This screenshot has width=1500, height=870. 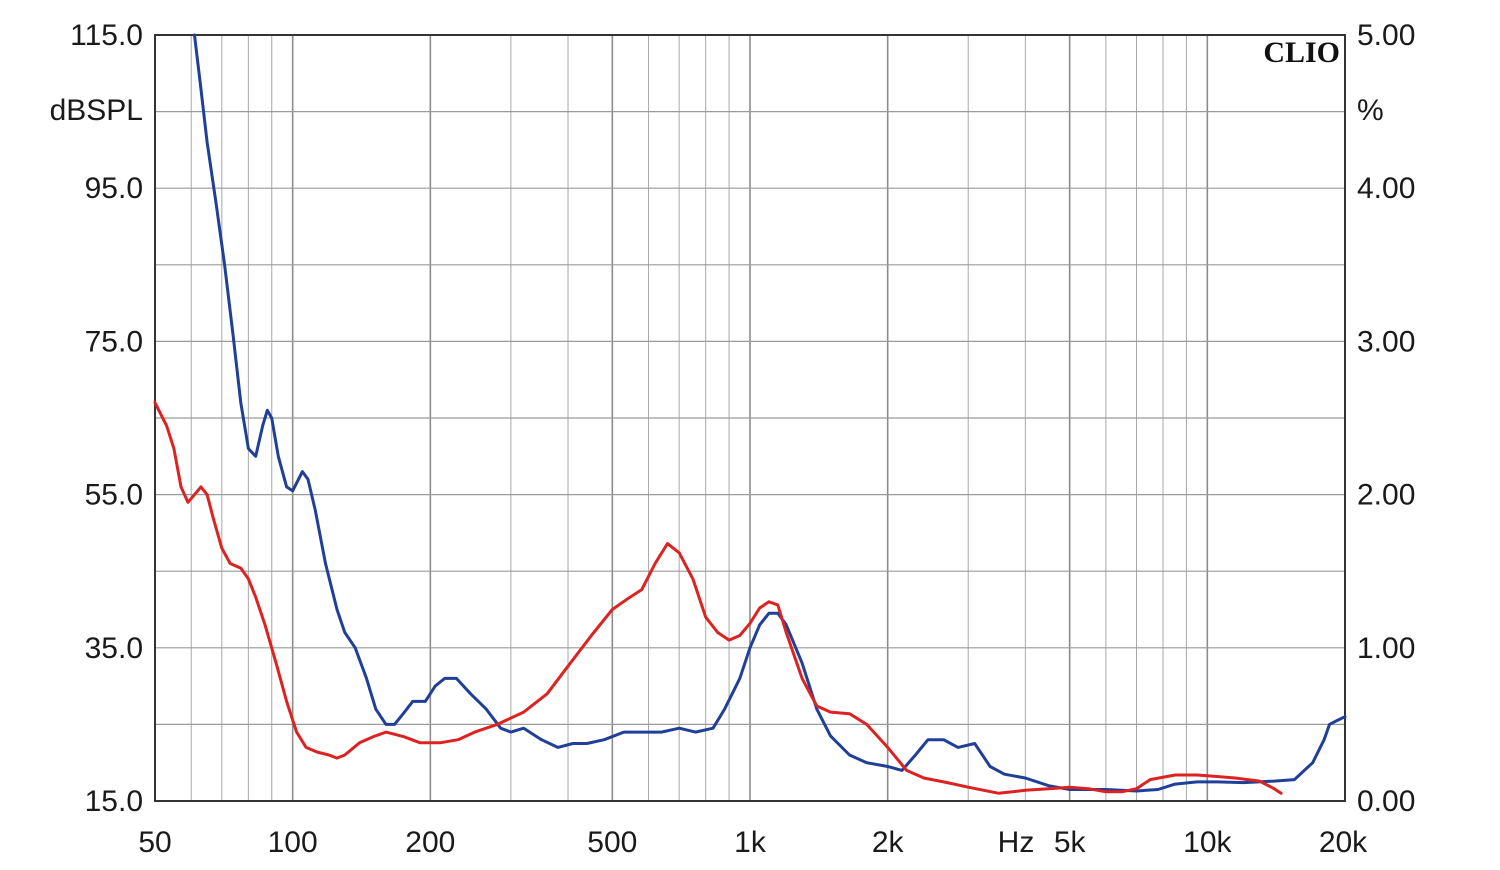 I want to click on right-axis-ticks: 5.00 4.00 3.00 2.00 1.00 0.00, so click(x=1386, y=418).